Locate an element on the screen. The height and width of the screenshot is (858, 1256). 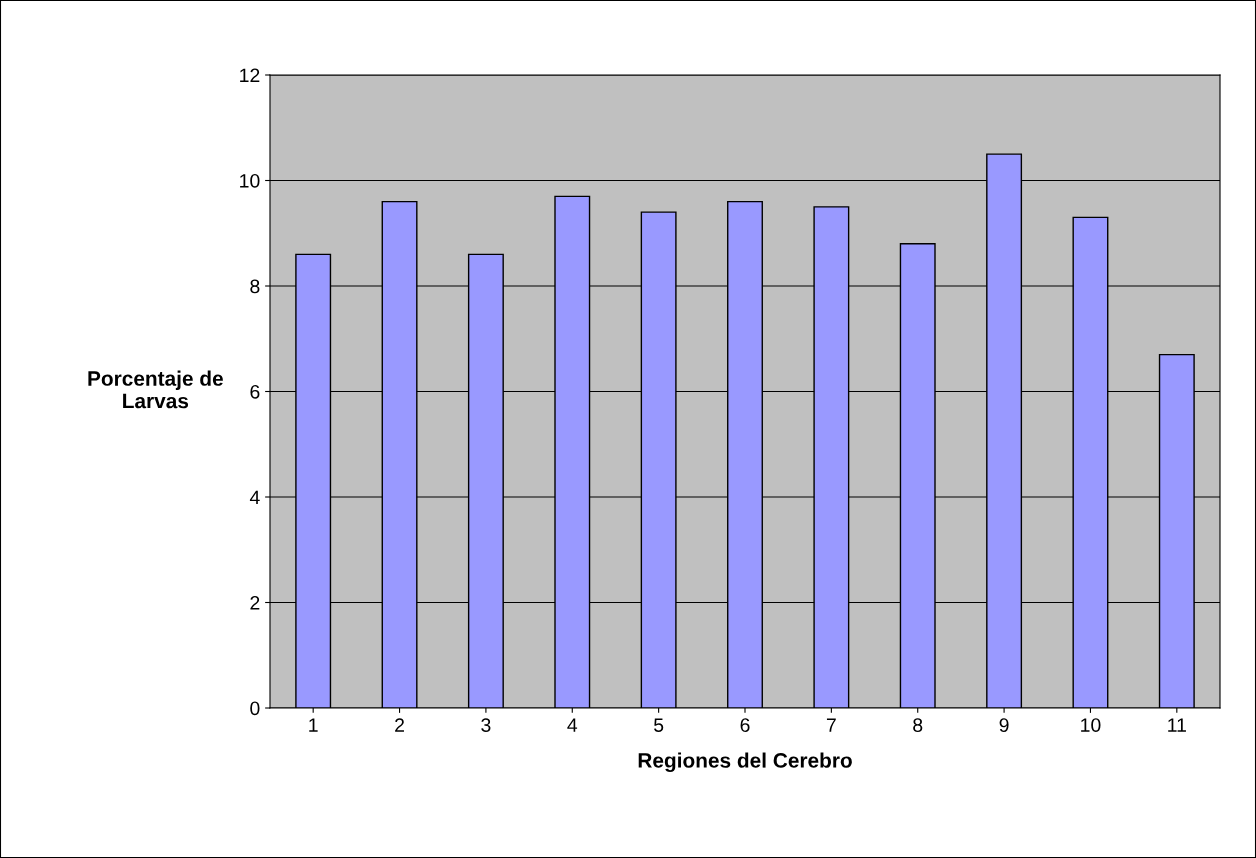
x-tick-label: 11 is located at coordinates (1177, 725).